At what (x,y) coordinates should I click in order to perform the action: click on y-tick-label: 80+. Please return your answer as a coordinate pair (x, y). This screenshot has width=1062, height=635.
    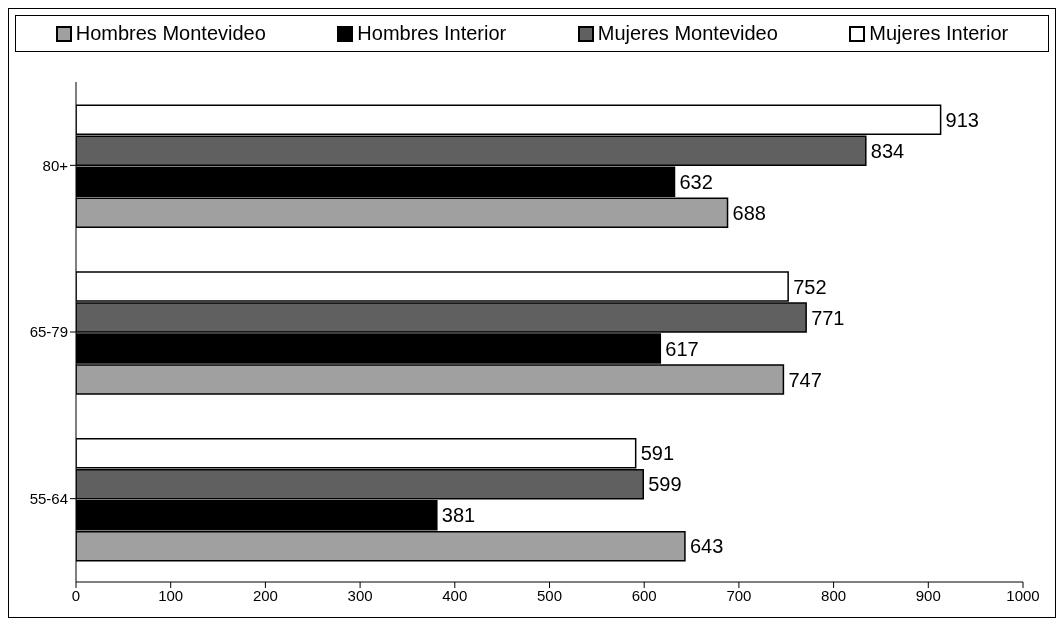
    Looking at the image, I should click on (55, 165).